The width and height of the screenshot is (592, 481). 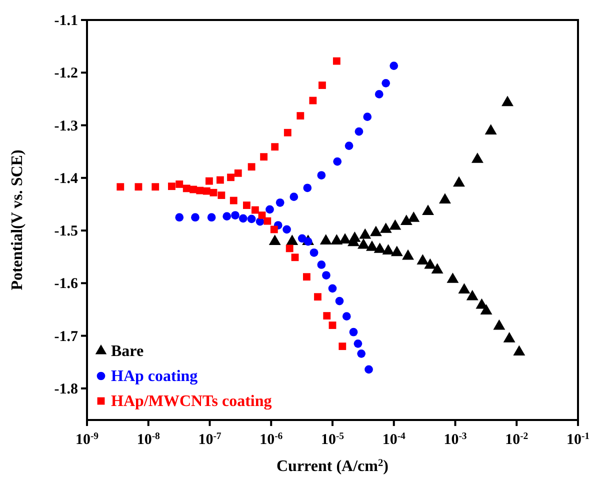 I want to click on y-tick-label: -1.7, so click(x=66, y=336).